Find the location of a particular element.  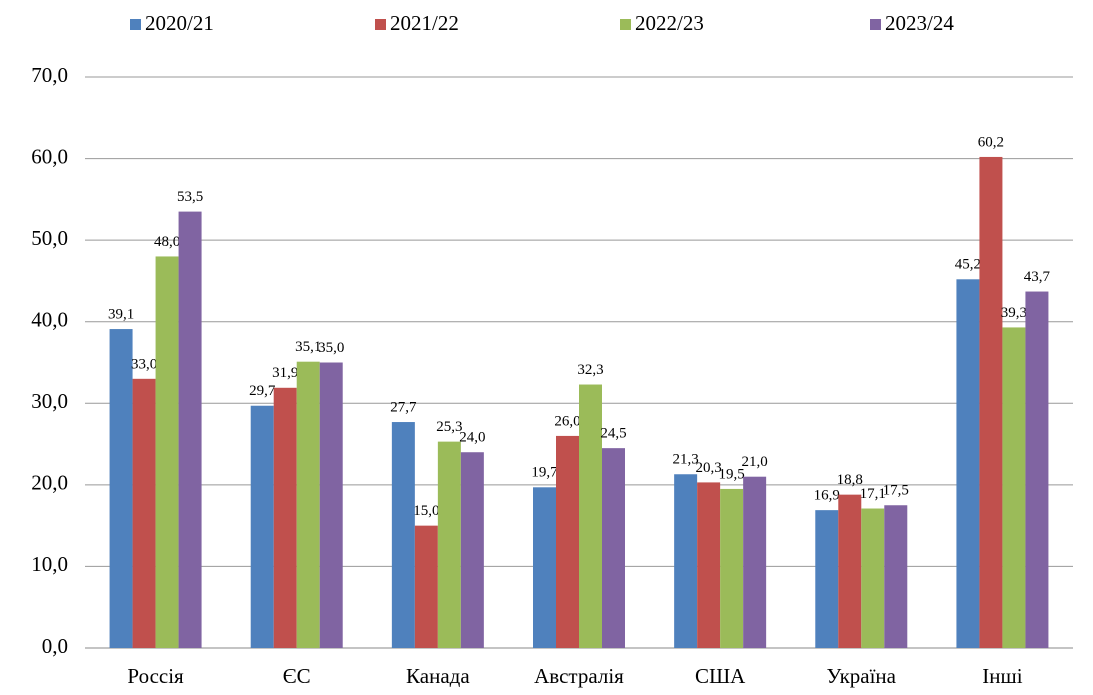

data-label: 27,7 is located at coordinates (403, 407).